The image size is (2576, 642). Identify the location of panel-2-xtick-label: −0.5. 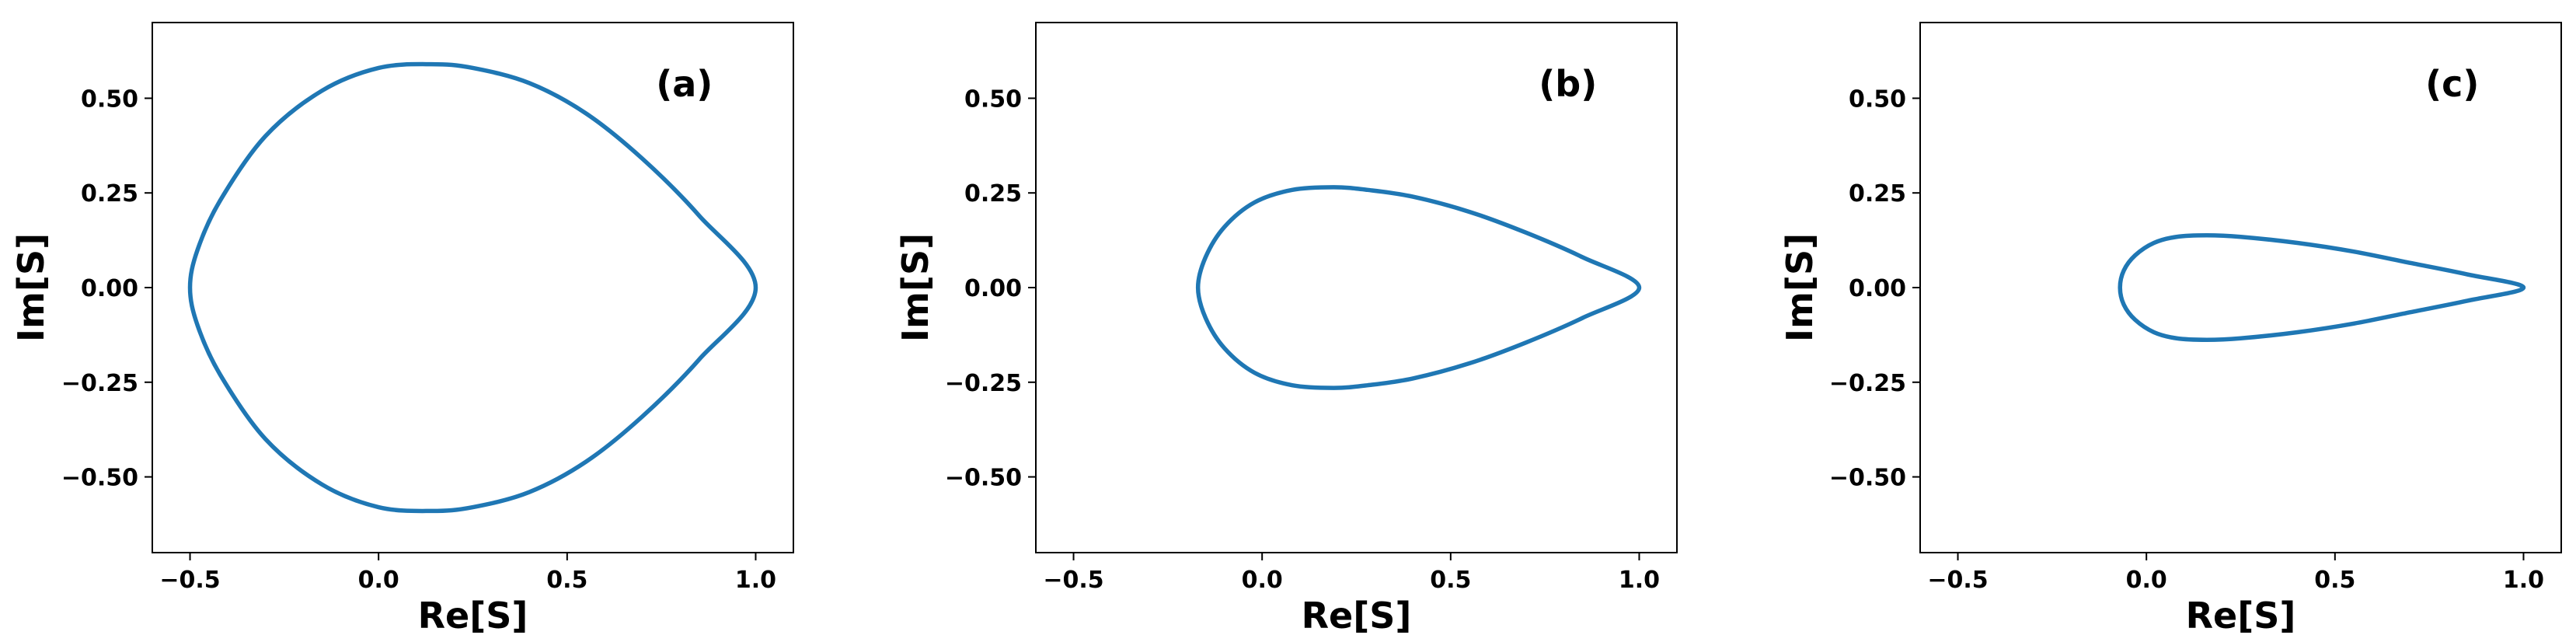
(1073, 580).